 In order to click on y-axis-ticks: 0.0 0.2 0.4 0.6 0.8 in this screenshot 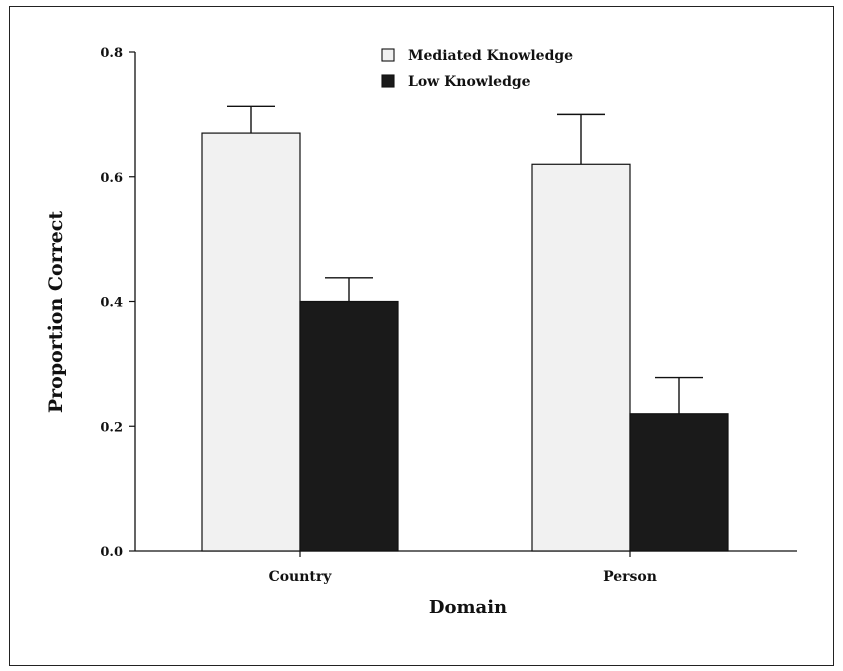, I will do `click(117, 303)`.